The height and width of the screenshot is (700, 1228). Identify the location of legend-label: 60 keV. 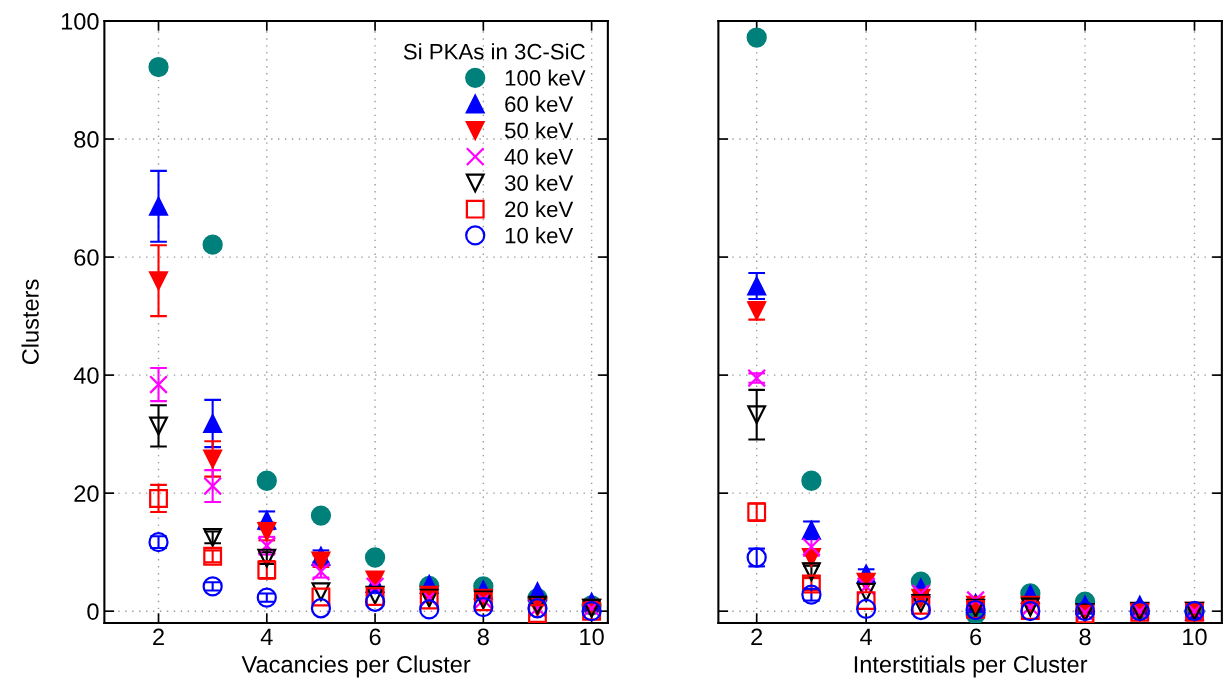
(539, 104).